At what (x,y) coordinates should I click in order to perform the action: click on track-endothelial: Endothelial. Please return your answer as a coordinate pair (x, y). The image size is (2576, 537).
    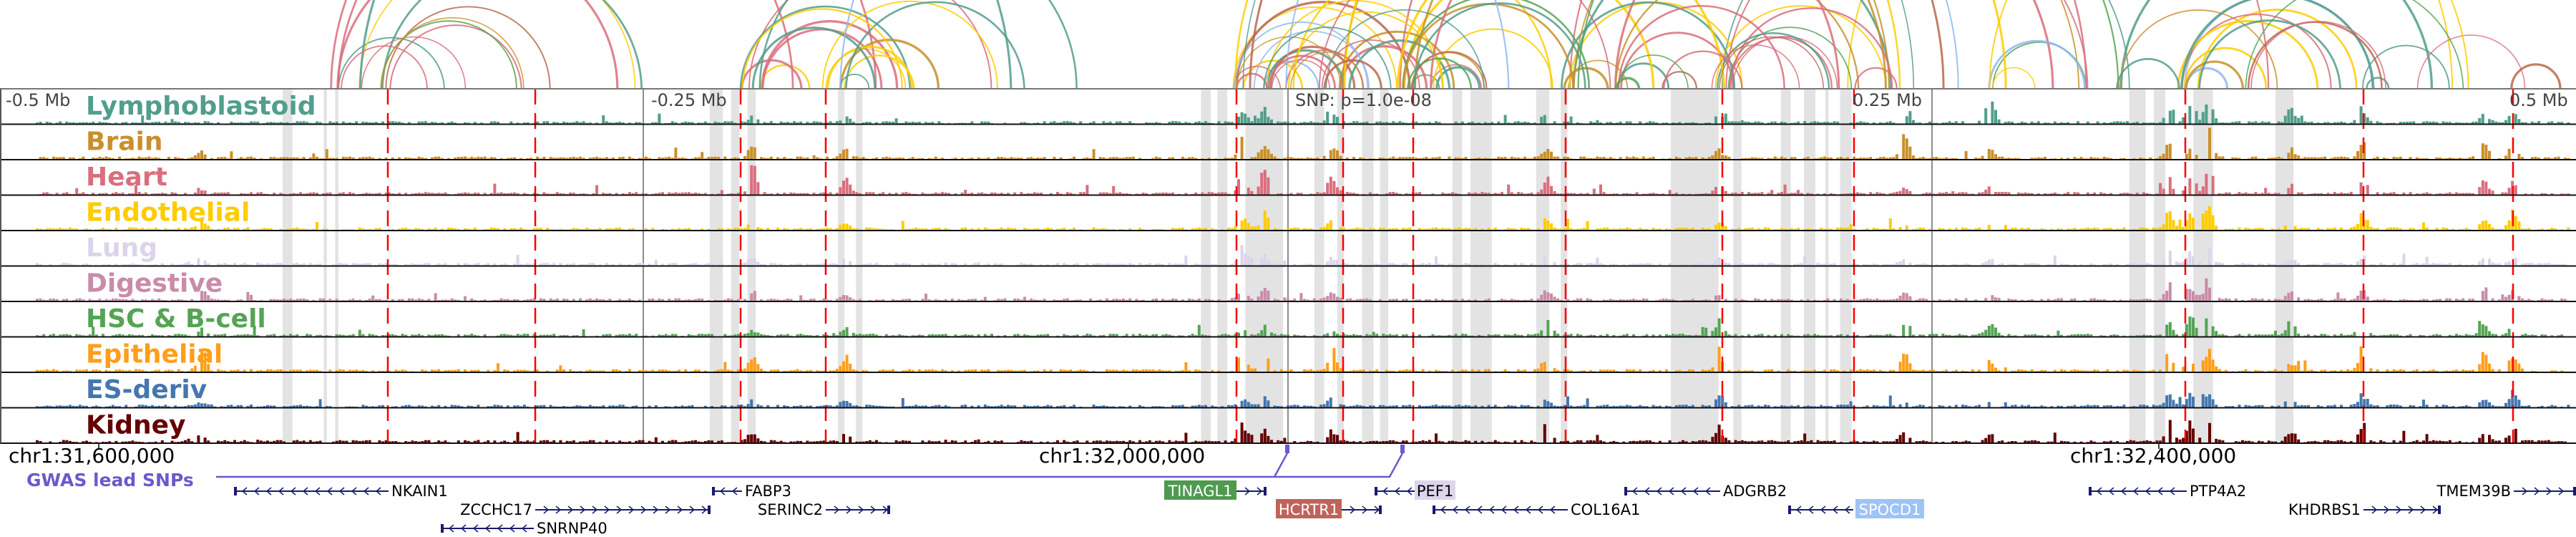
    Looking at the image, I should click on (1303, 214).